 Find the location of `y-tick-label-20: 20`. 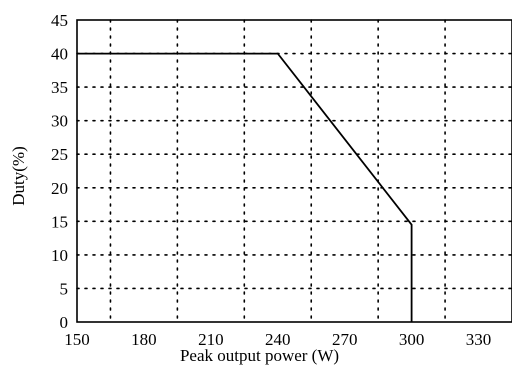

y-tick-label-20: 20 is located at coordinates (59, 188).